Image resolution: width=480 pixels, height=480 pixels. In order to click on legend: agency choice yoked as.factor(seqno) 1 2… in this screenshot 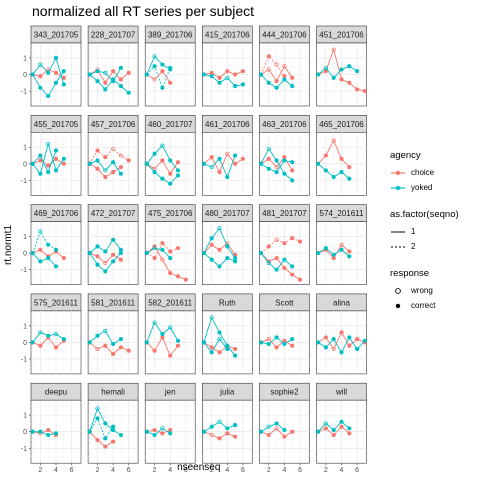, I will do `click(435, 238)`.